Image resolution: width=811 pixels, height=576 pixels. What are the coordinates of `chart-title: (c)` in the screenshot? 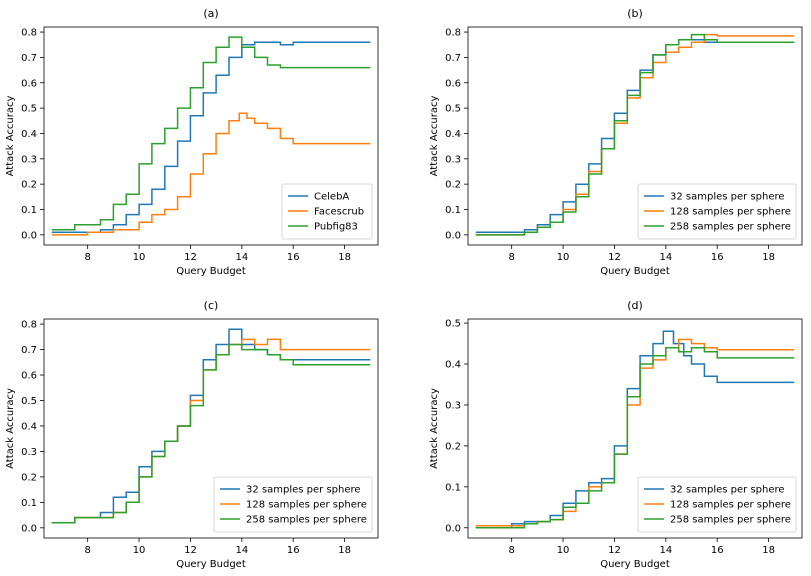 It's located at (211, 305).